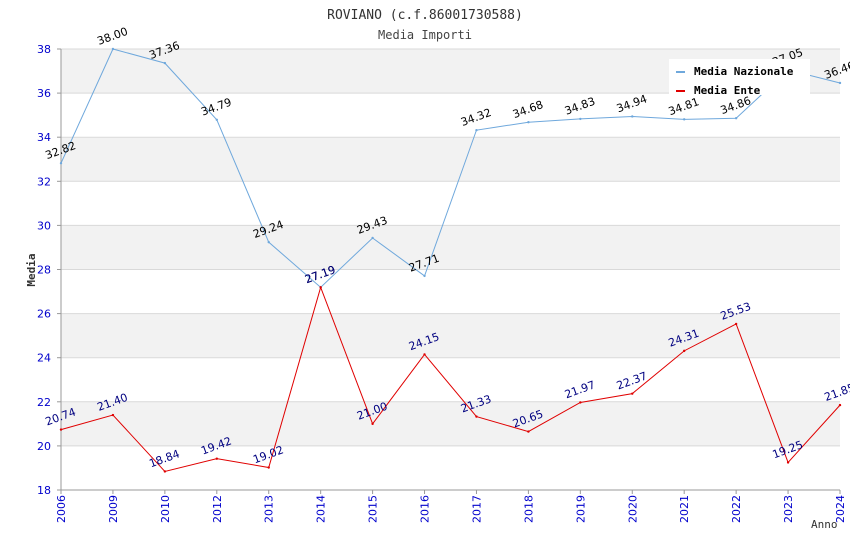 The image size is (850, 550). What do you see at coordinates (476, 509) in the screenshot?
I see `x-tick-label: 2017` at bounding box center [476, 509].